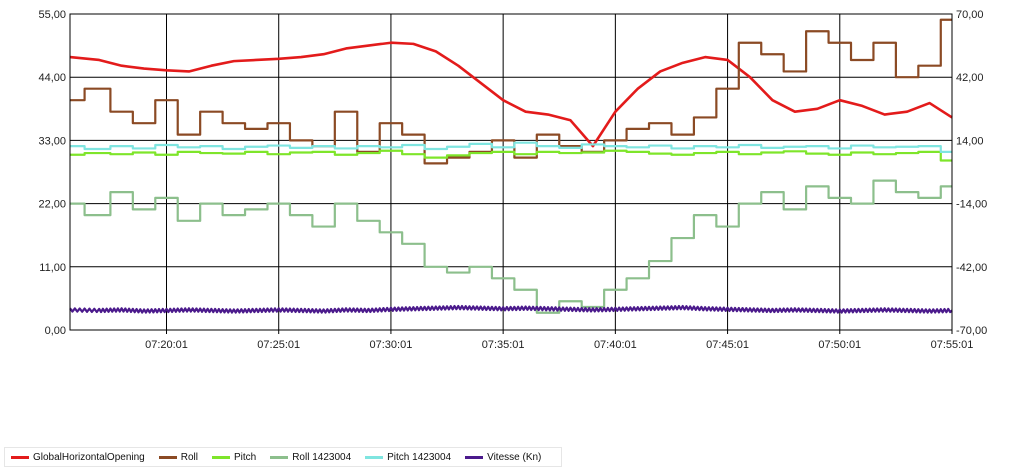 The width and height of the screenshot is (1024, 470). What do you see at coordinates (615, 345) in the screenshot?
I see `x-tick-label: 07:40:01` at bounding box center [615, 345].